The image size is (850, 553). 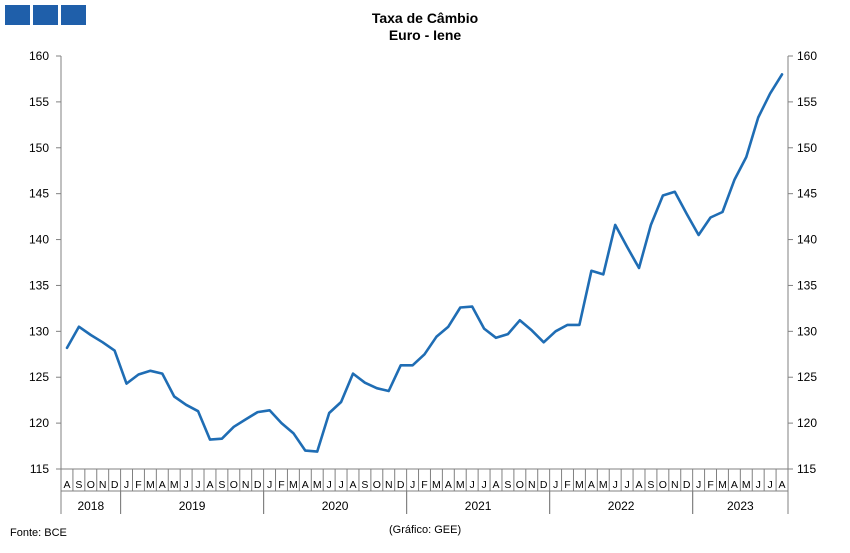 I want to click on publisher-logo, so click(x=45, y=15).